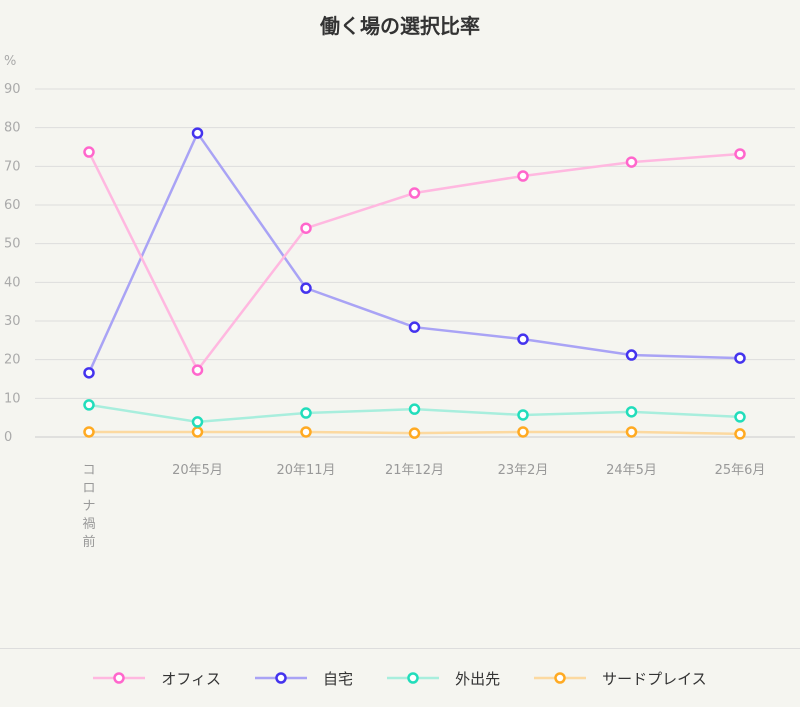 The image size is (800, 707). What do you see at coordinates (631, 470) in the screenshot?
I see `x-tick-label: 24年5月` at bounding box center [631, 470].